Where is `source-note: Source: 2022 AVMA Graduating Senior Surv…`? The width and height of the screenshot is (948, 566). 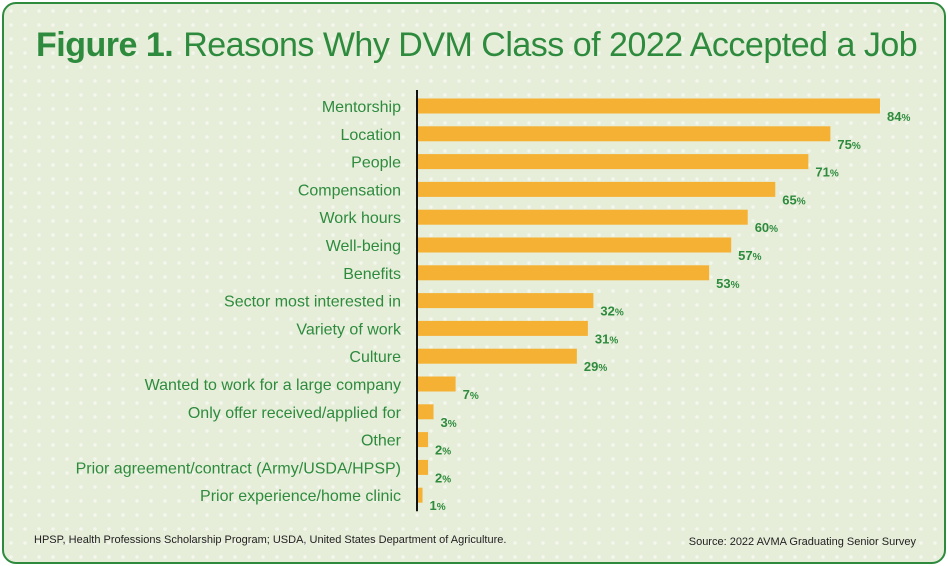 source-note: Source: 2022 AVMA Graduating Senior Surv… is located at coordinates (802, 542).